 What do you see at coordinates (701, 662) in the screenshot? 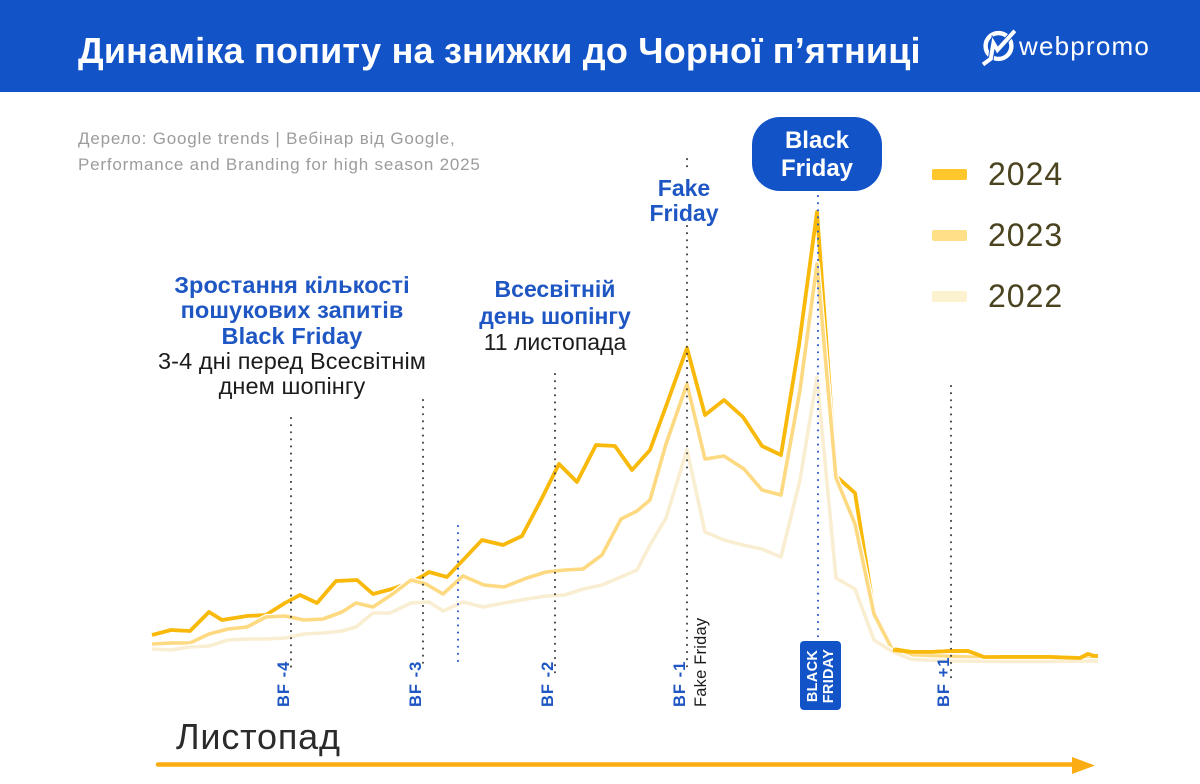
I see `svg-text: Fake Friday` at bounding box center [701, 662].